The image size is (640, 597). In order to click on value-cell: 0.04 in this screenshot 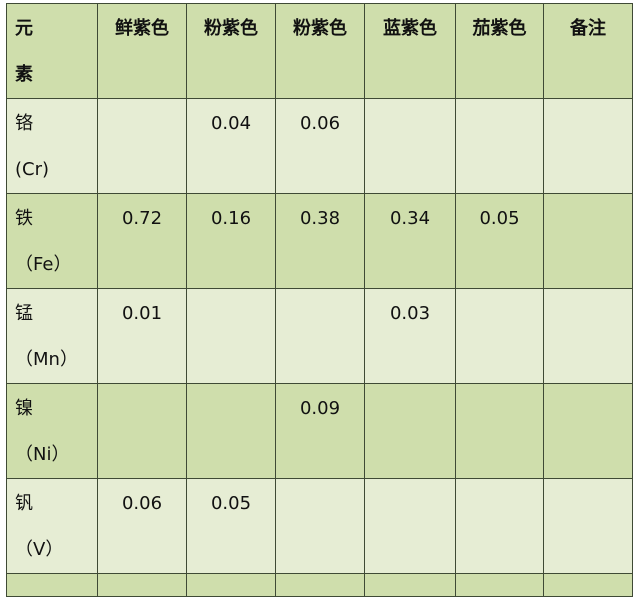, I will do `click(231, 146)`.